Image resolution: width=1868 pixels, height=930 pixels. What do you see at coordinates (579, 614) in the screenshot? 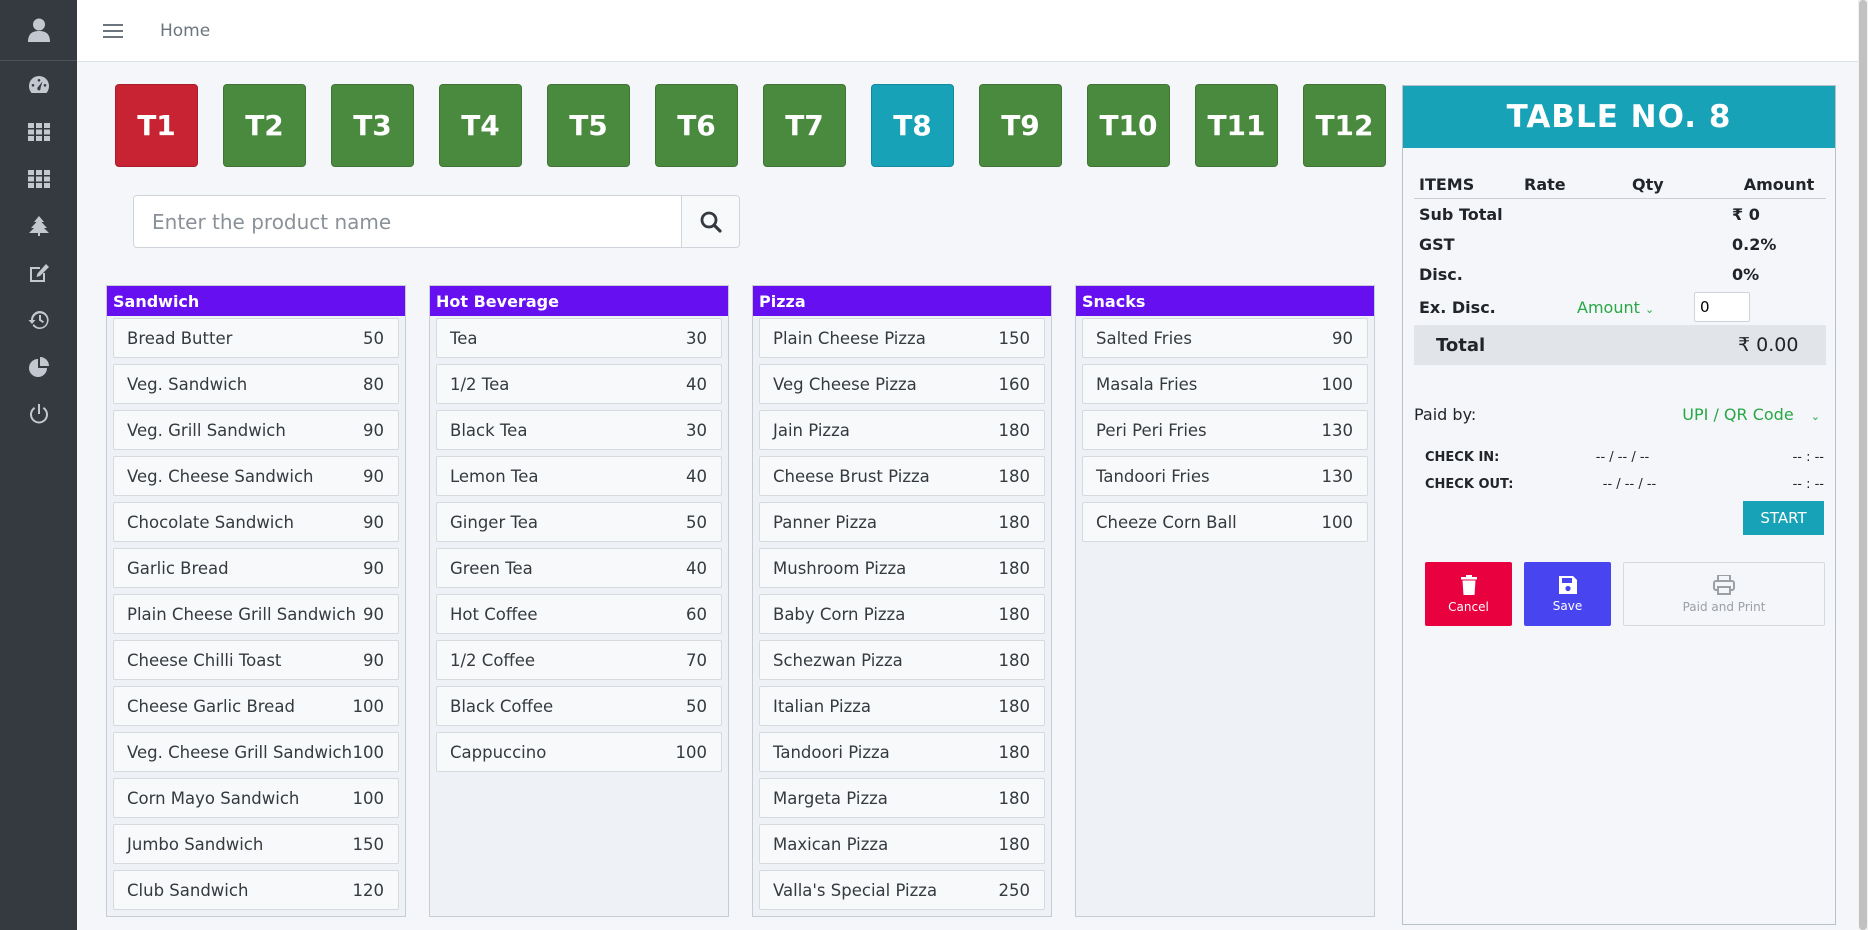
I see `product-item: Hot Coffee 60` at bounding box center [579, 614].